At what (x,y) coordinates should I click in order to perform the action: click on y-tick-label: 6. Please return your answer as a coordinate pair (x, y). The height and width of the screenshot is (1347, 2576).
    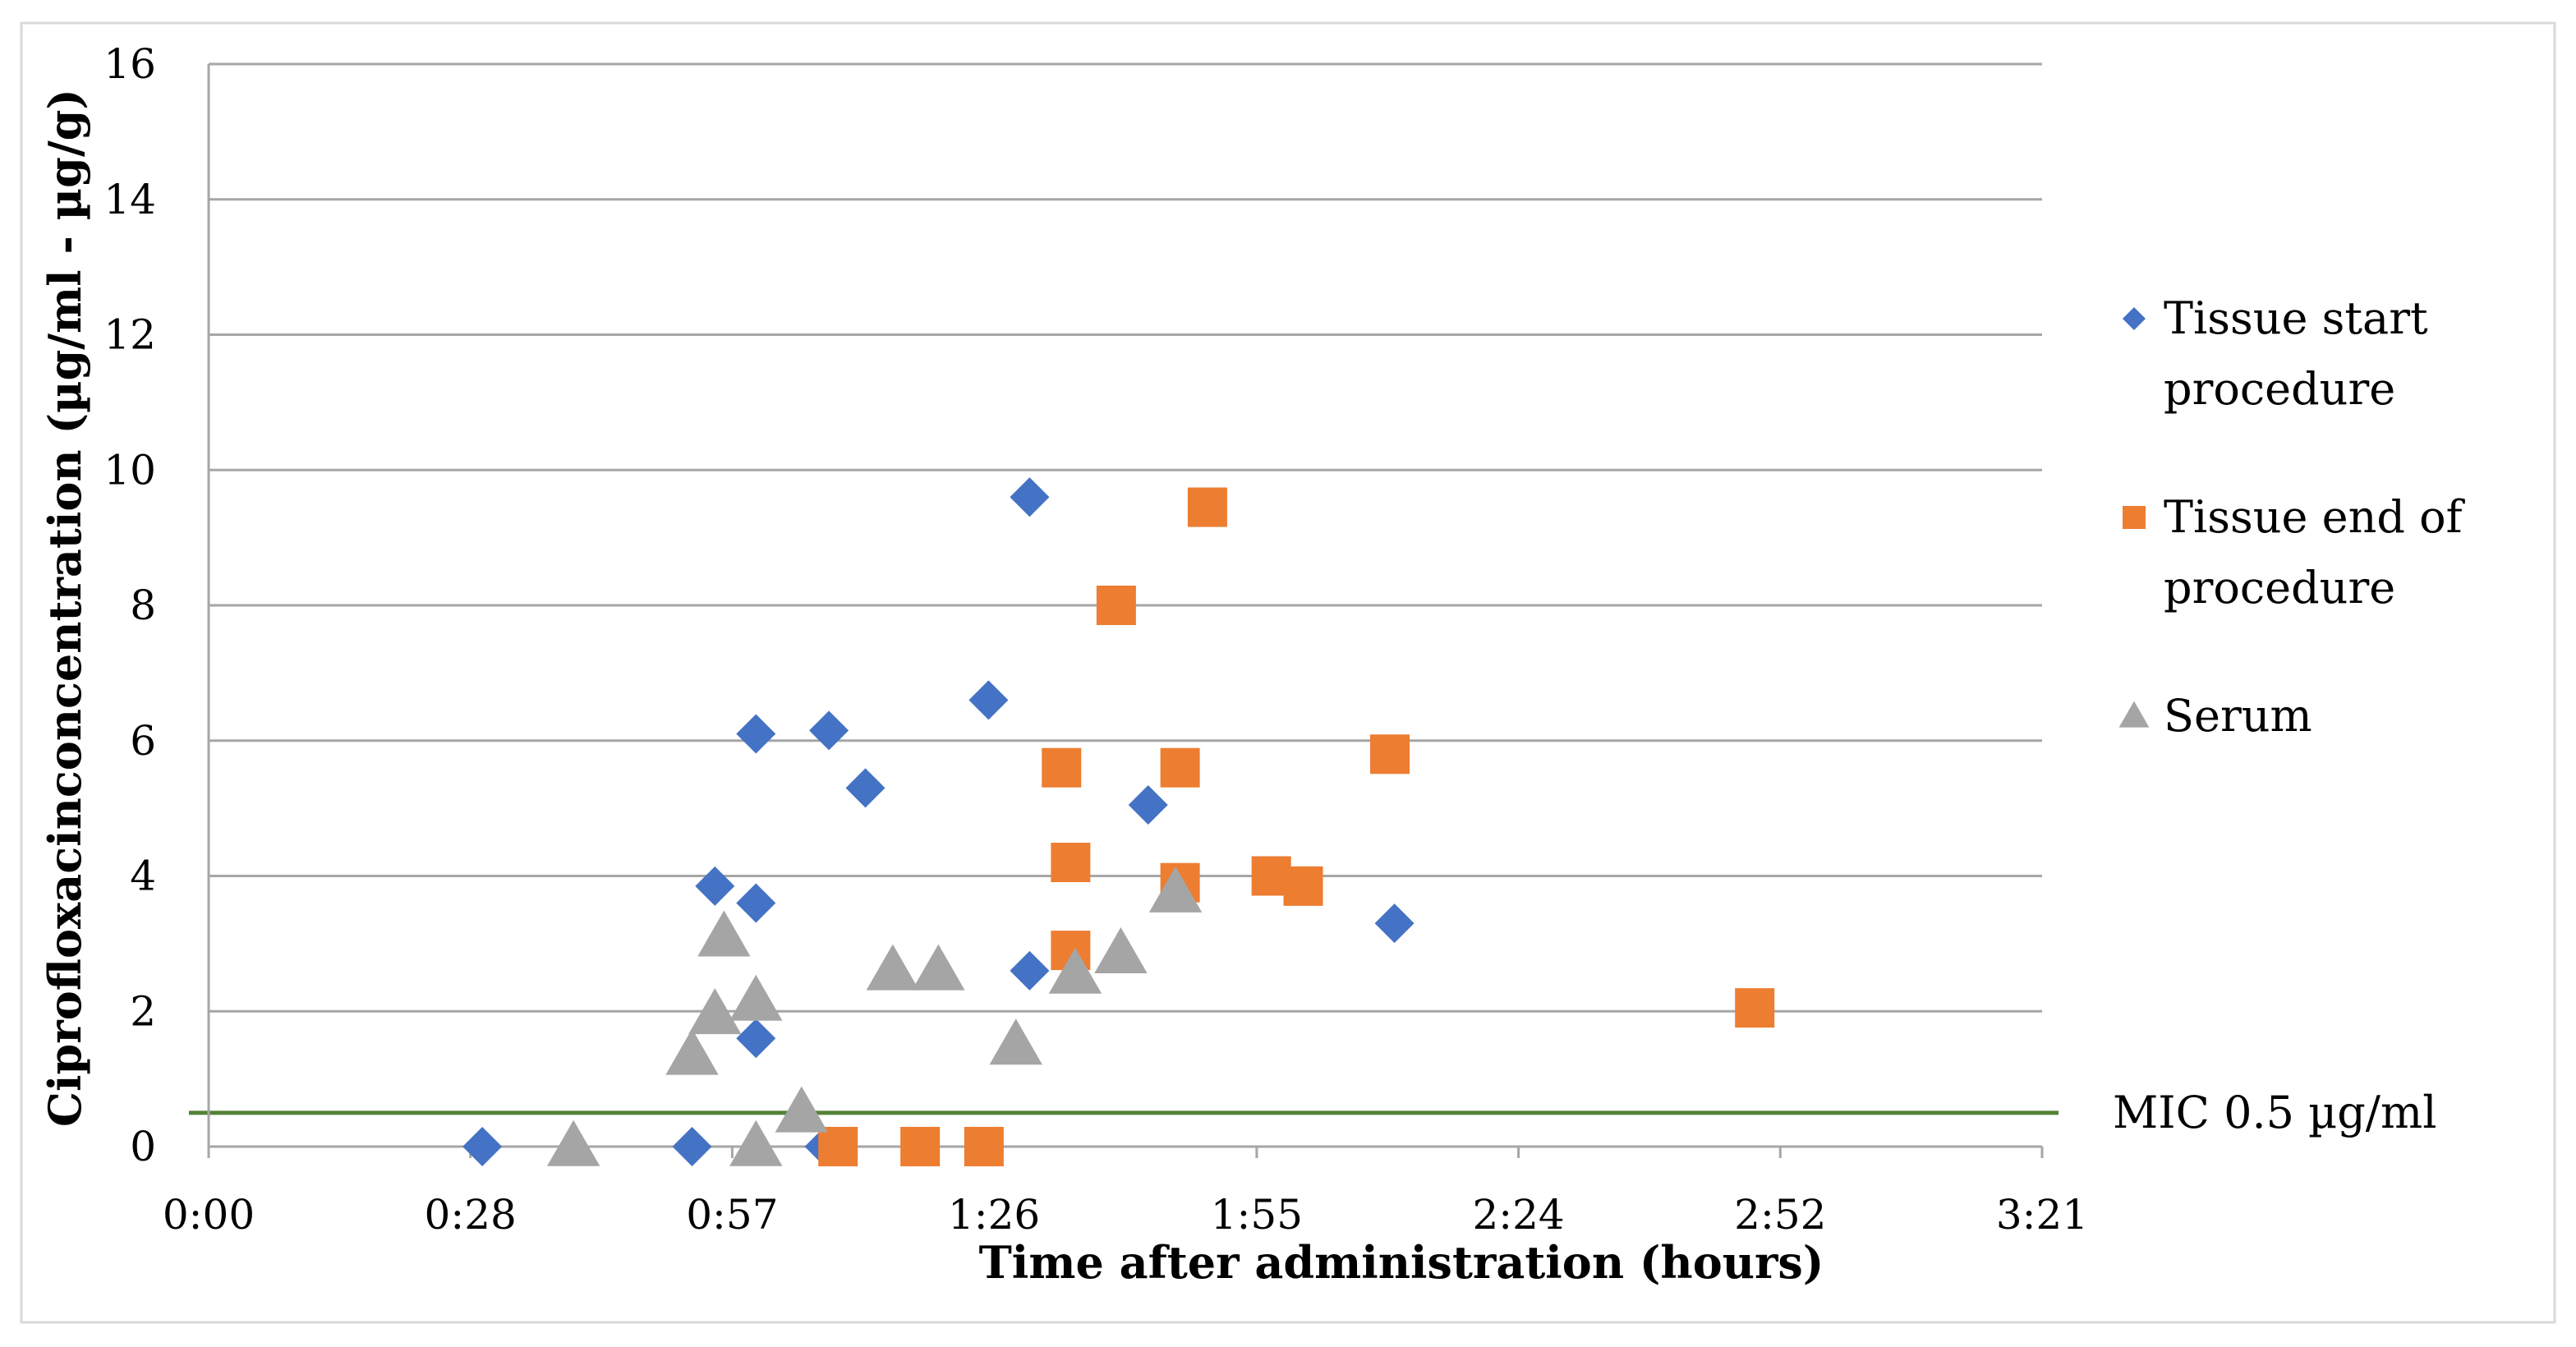
    Looking at the image, I should click on (143, 741).